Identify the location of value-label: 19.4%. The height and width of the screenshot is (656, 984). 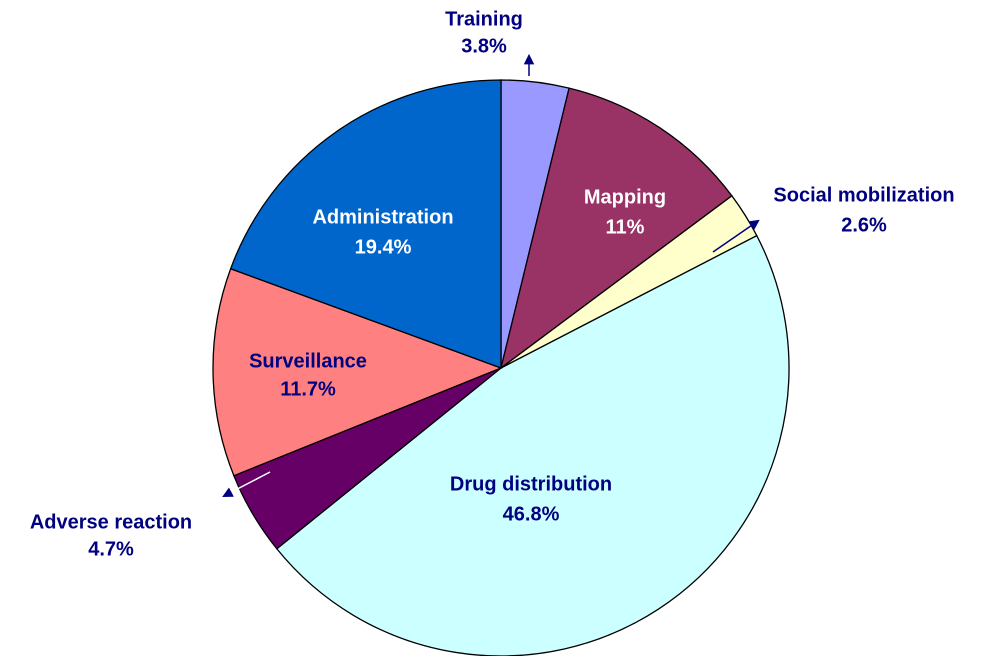
(383, 247).